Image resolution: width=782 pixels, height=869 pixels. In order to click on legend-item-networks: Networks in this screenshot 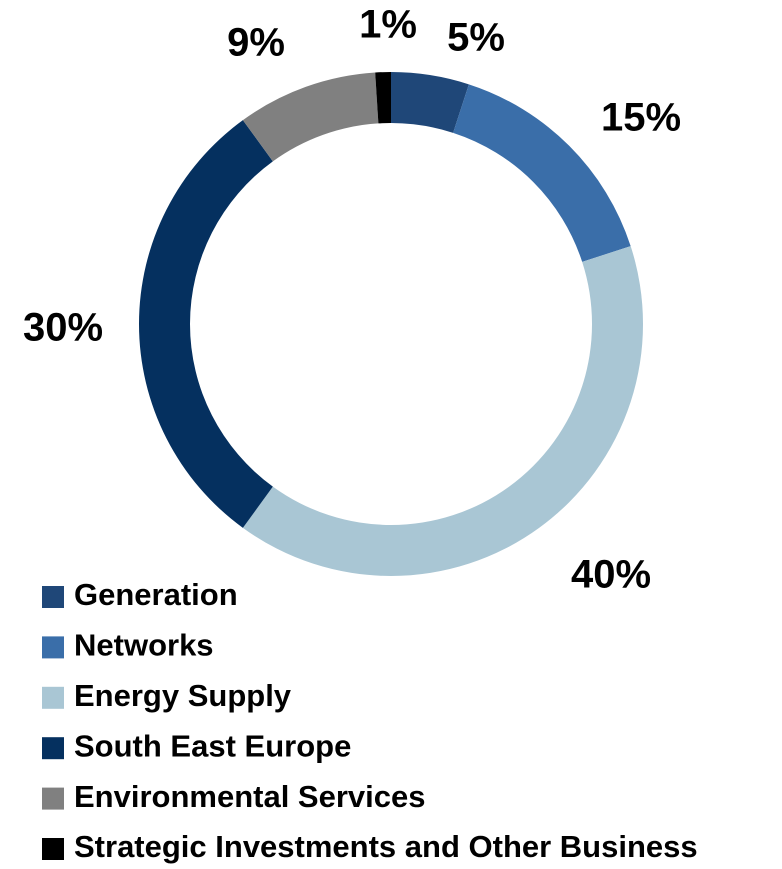, I will do `click(128, 645)`.